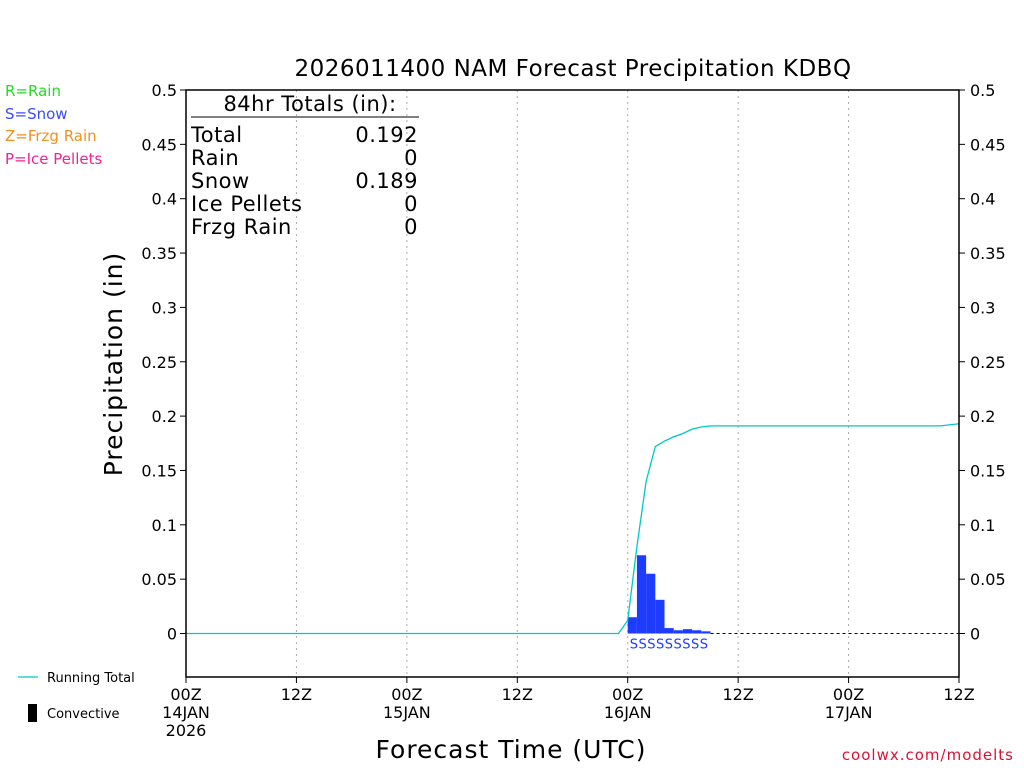 The height and width of the screenshot is (768, 1024). What do you see at coordinates (33, 91) in the screenshot?
I see `legend-rain: R=Rain` at bounding box center [33, 91].